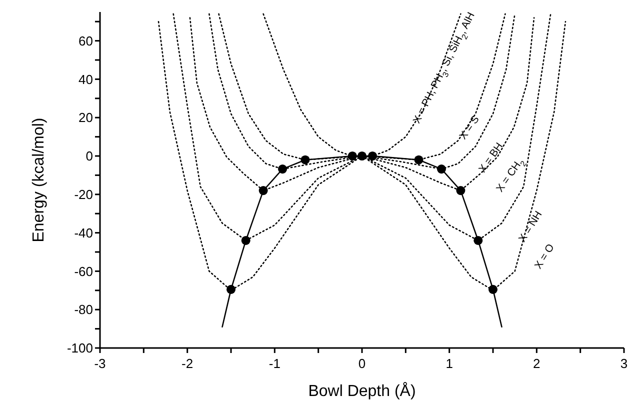  What do you see at coordinates (89, 156) in the screenshot?
I see `y-tick-label: 0` at bounding box center [89, 156].